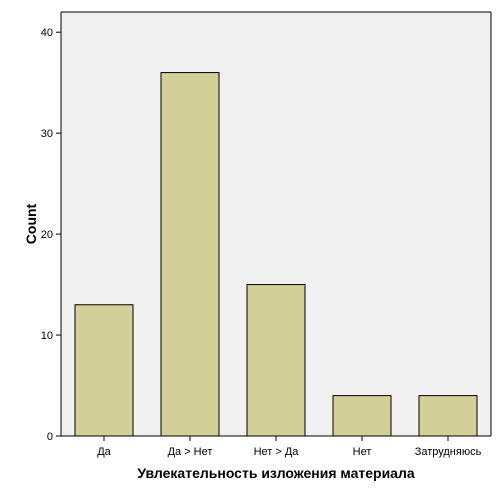 Image resolution: width=502 pixels, height=502 pixels. What do you see at coordinates (47, 134) in the screenshot?
I see `y-tick-label: 30` at bounding box center [47, 134].